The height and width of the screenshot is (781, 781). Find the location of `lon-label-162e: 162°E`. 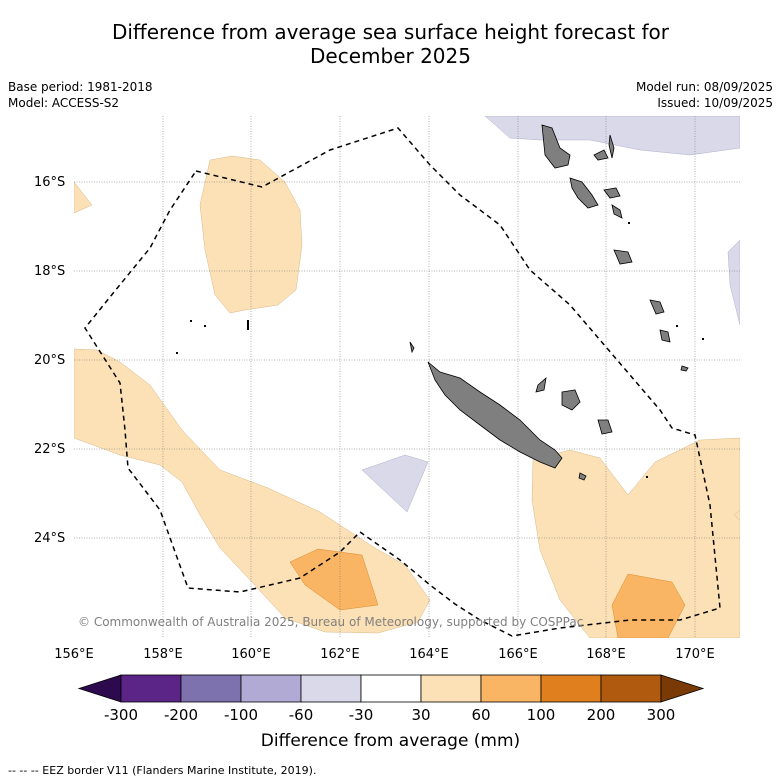

lon-label-162e: 162°E is located at coordinates (340, 654).